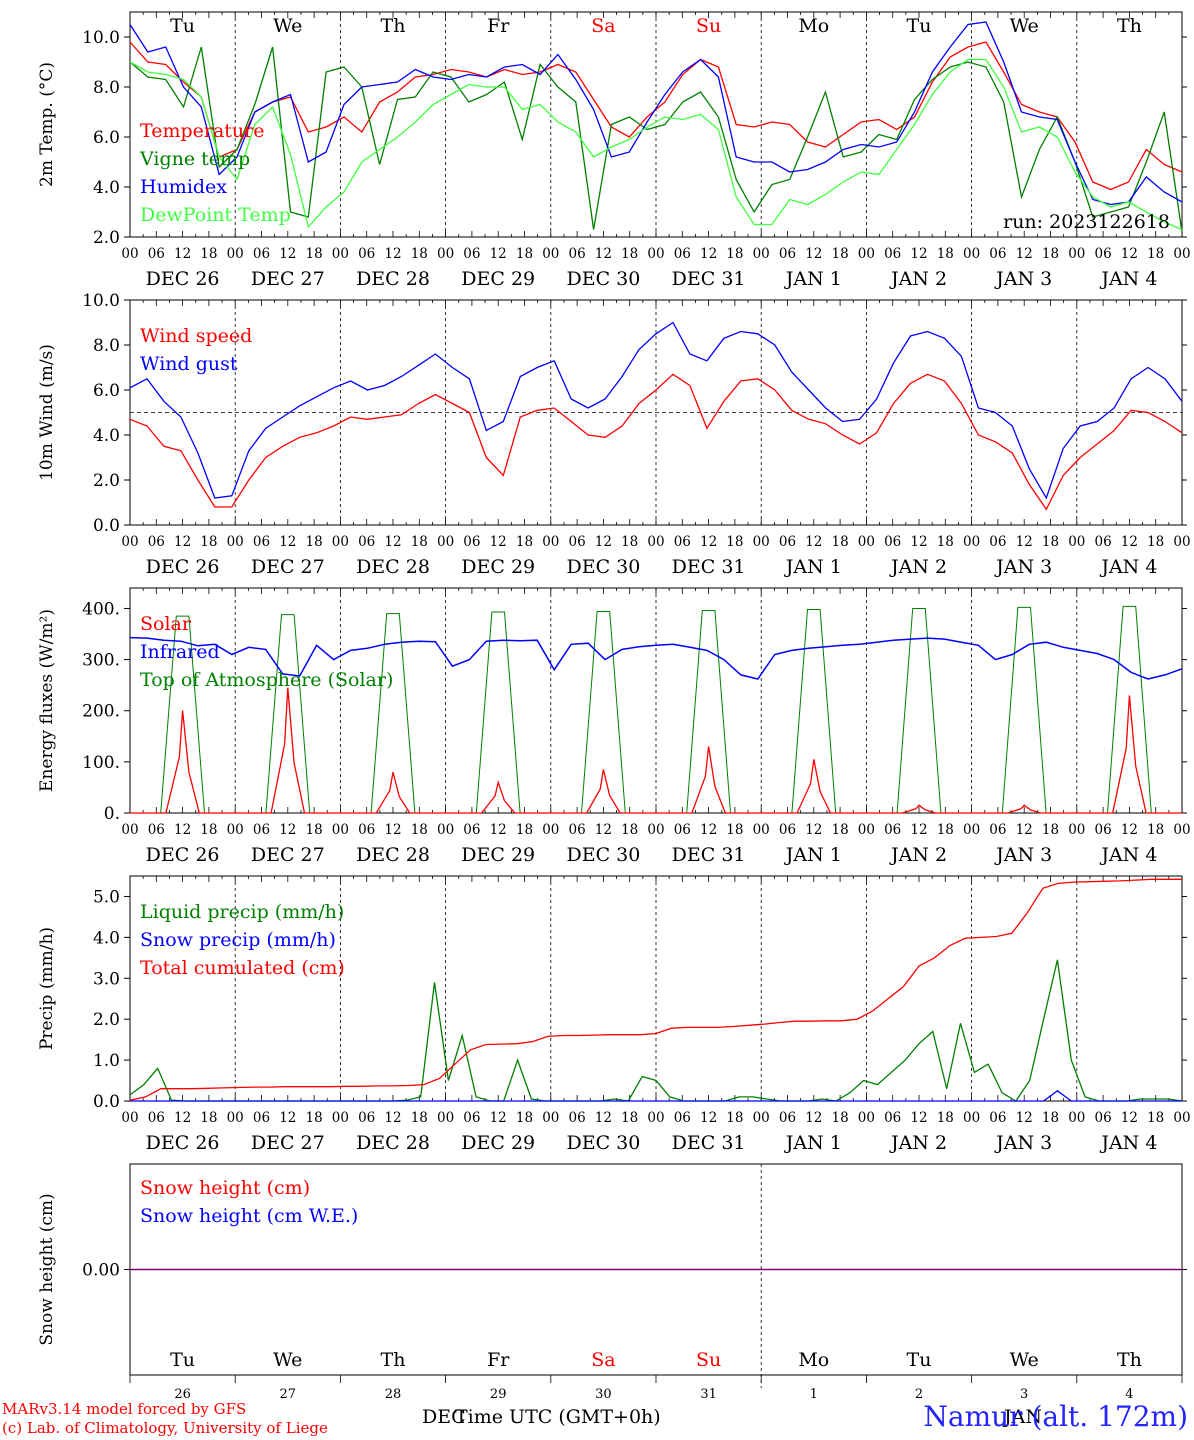  What do you see at coordinates (47, 1269) in the screenshot?
I see `y-axis-label: Snow height (cm)` at bounding box center [47, 1269].